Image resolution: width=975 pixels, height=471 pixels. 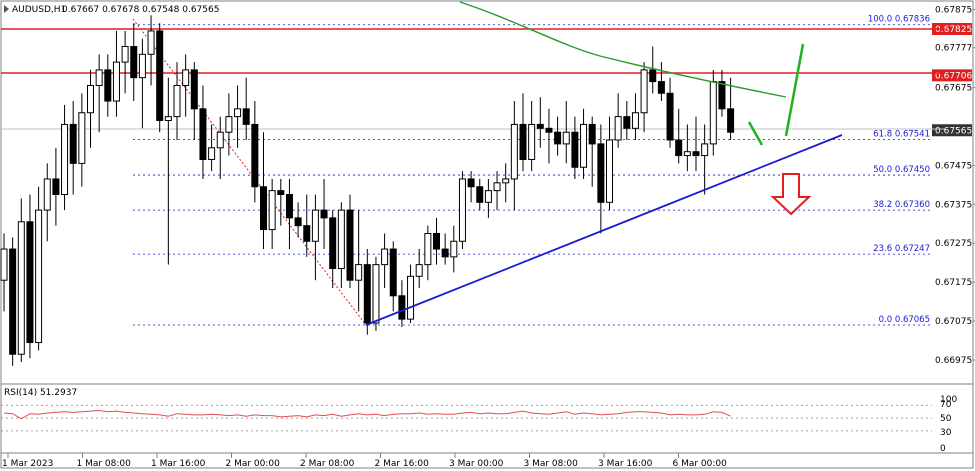 I want to click on rsi-level-label: 50, so click(x=946, y=419).